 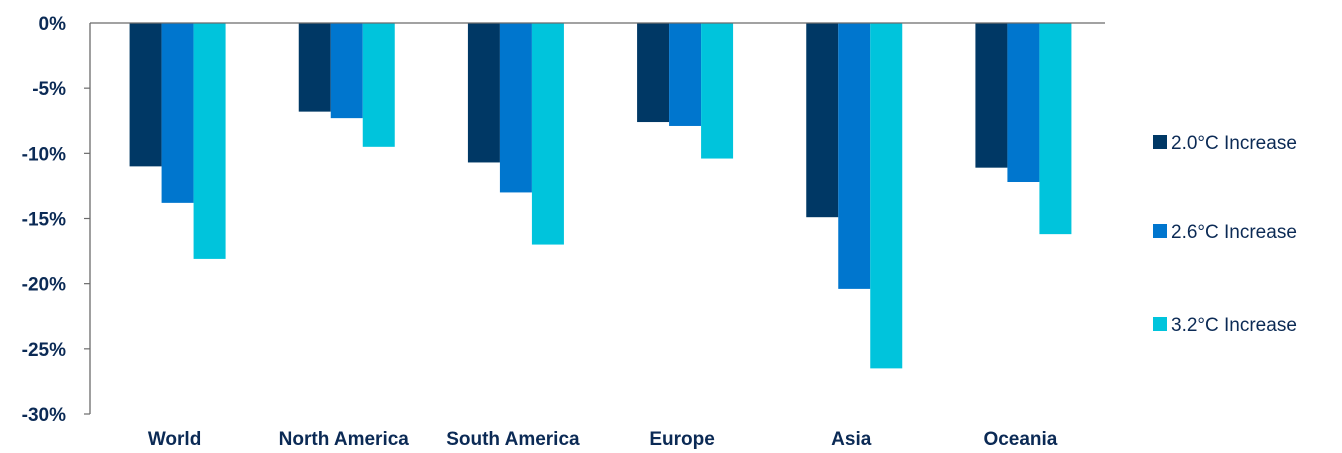 I want to click on category-label: North America, so click(x=344, y=439).